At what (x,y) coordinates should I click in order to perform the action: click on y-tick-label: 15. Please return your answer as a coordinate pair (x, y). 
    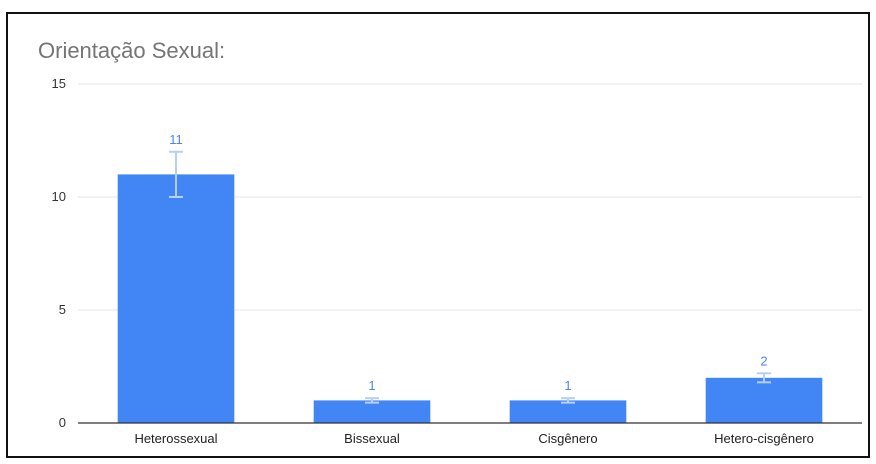
    Looking at the image, I should click on (59, 83).